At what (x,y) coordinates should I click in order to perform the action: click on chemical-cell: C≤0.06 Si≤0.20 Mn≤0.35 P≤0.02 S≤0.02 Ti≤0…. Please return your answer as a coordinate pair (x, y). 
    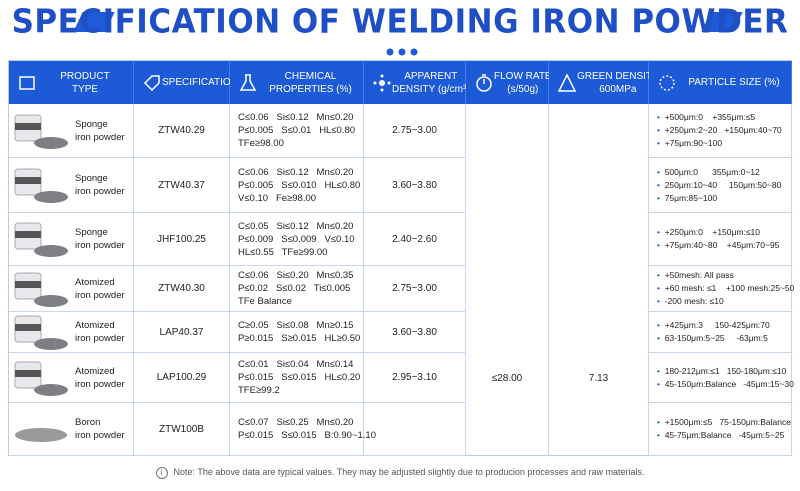
    Looking at the image, I should click on (297, 289).